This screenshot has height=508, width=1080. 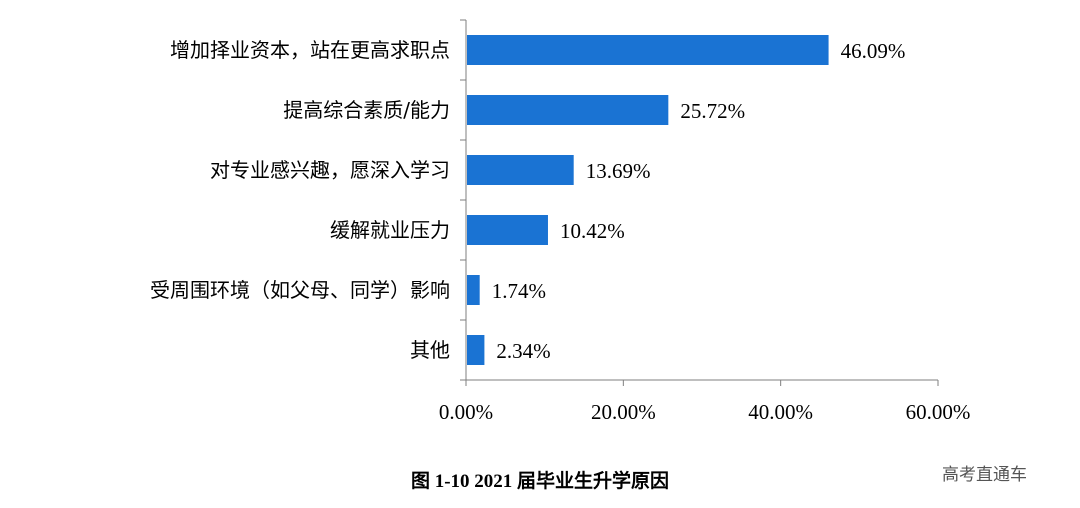 I want to click on data-label: 46.09%, so click(x=873, y=51).